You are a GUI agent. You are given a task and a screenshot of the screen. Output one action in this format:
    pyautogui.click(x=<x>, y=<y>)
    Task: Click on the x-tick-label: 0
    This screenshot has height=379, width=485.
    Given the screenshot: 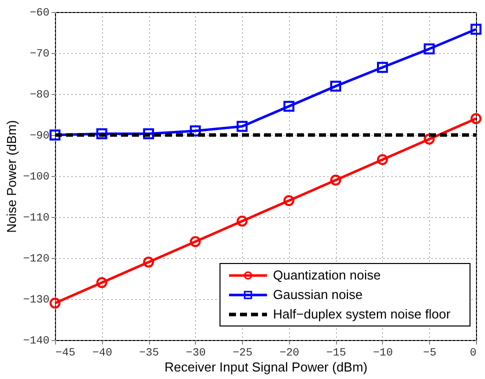 What is the action you would take?
    pyautogui.click(x=473, y=354)
    